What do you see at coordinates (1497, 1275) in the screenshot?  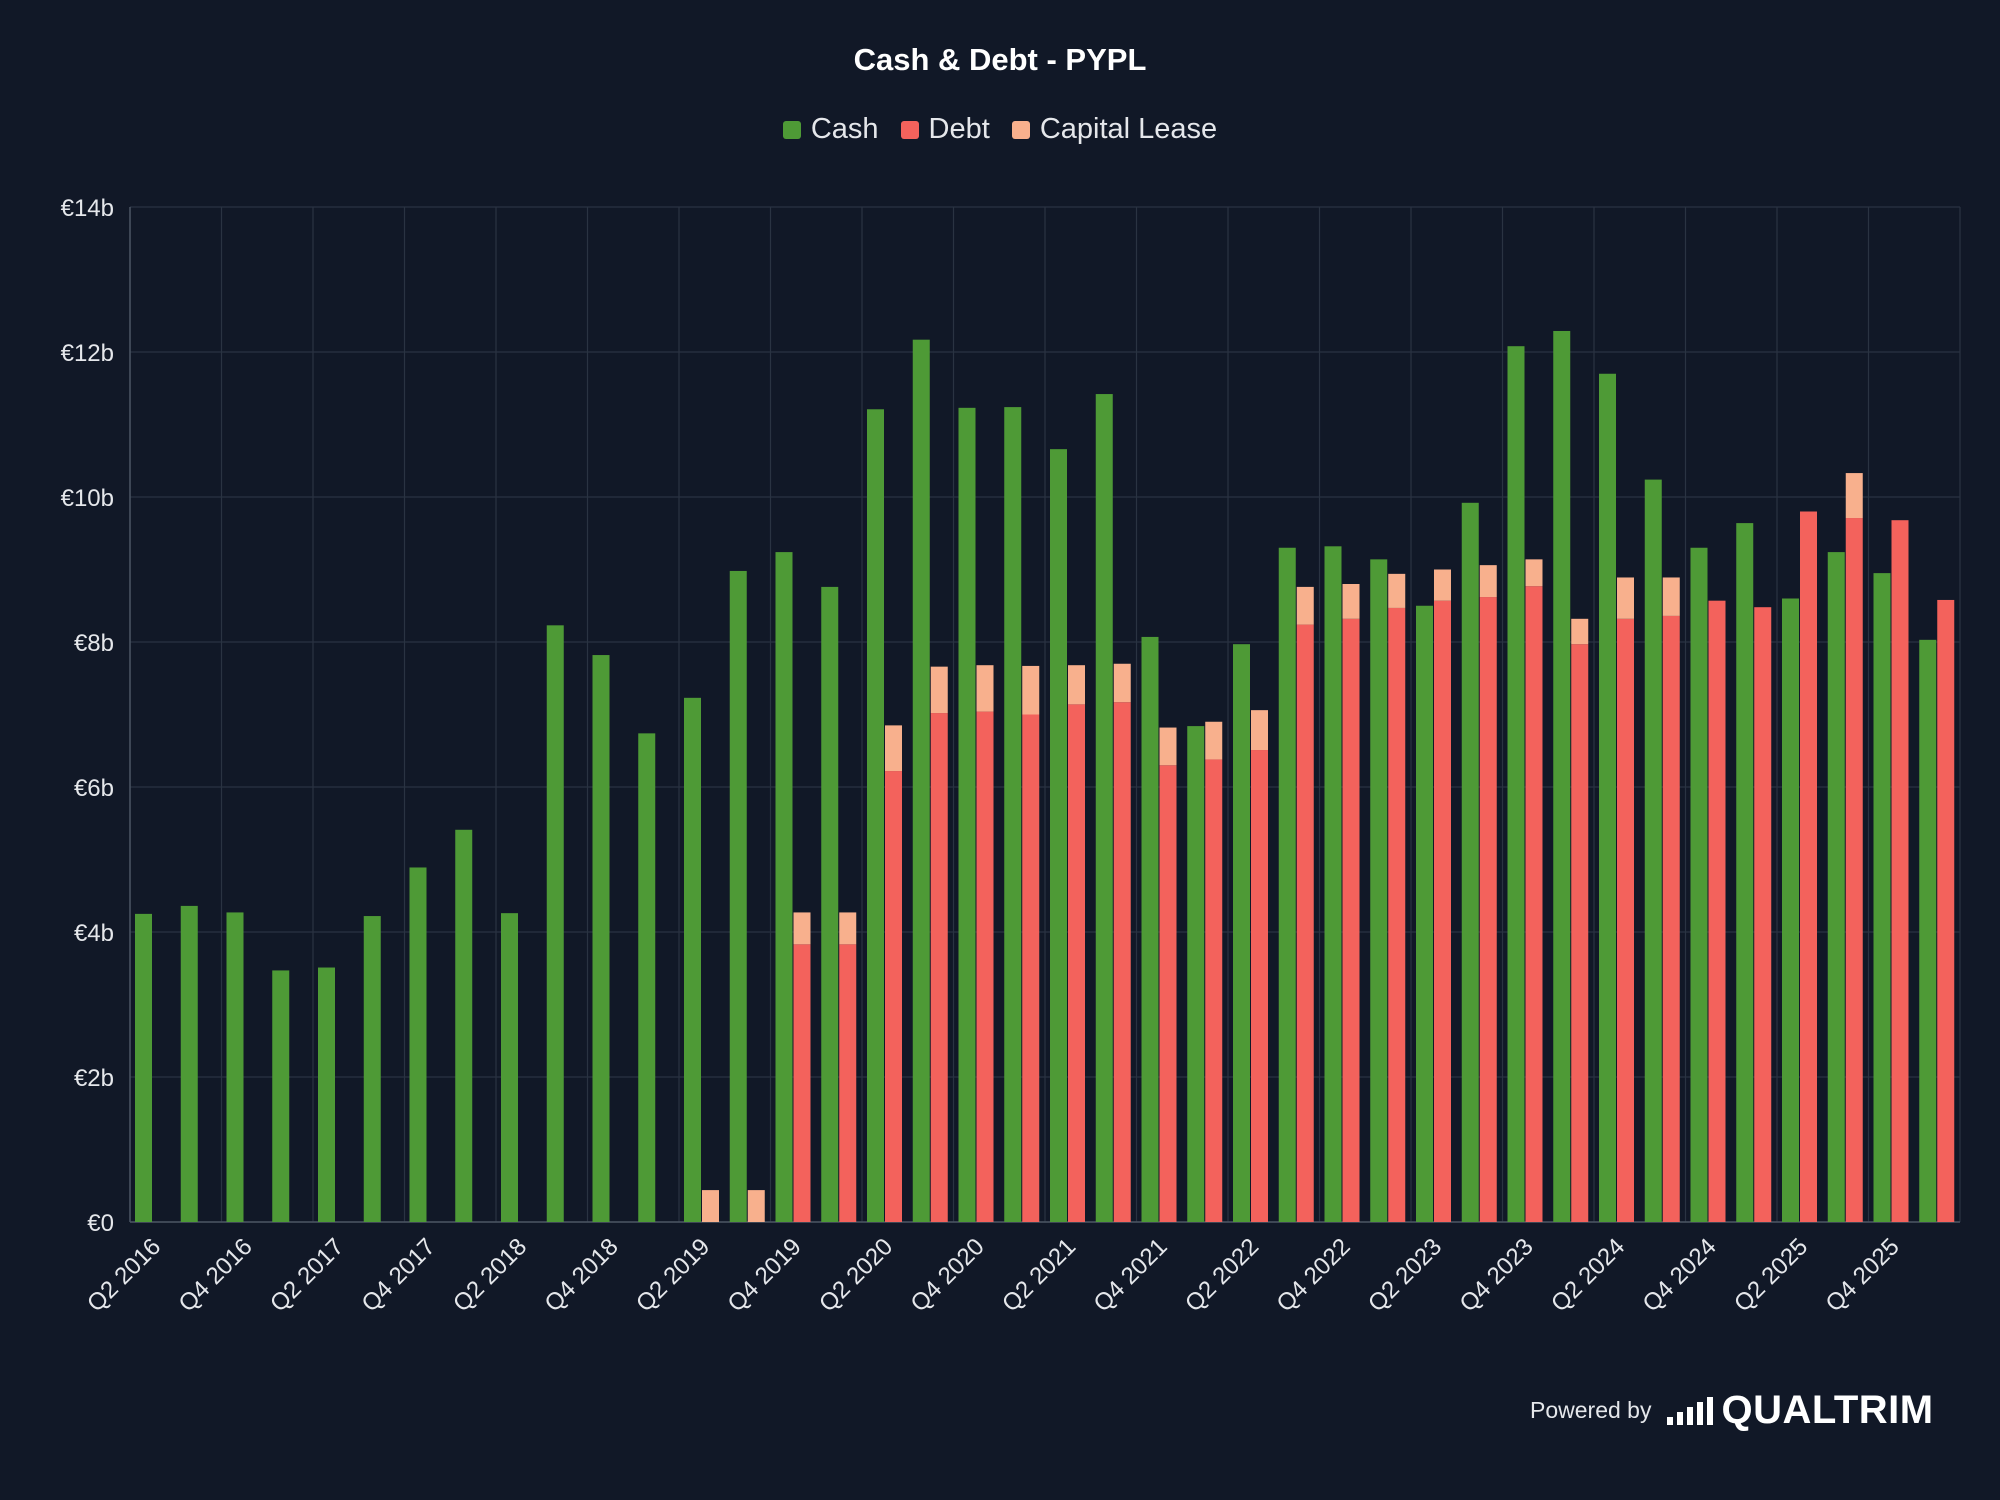 I see `x-tick-label: Q4 2023` at bounding box center [1497, 1275].